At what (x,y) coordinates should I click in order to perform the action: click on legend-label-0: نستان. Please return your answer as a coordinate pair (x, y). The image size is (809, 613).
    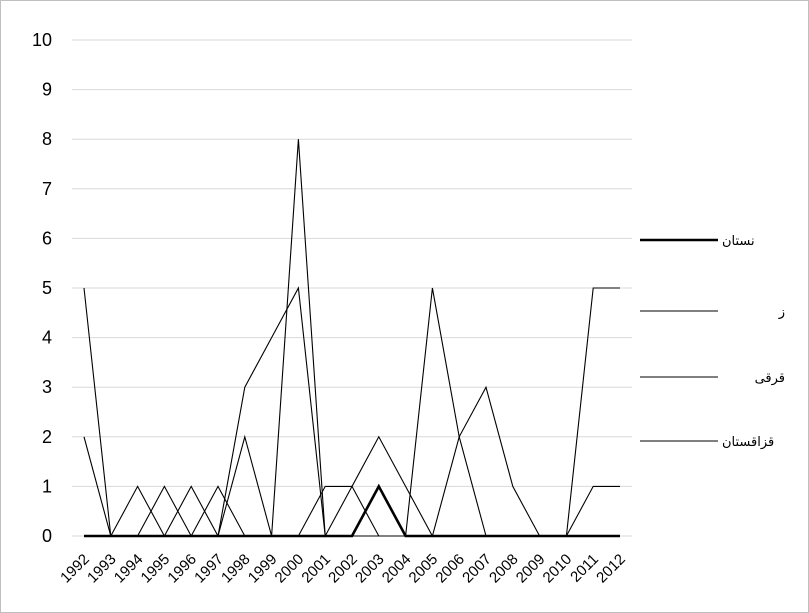
    Looking at the image, I should click on (738, 241).